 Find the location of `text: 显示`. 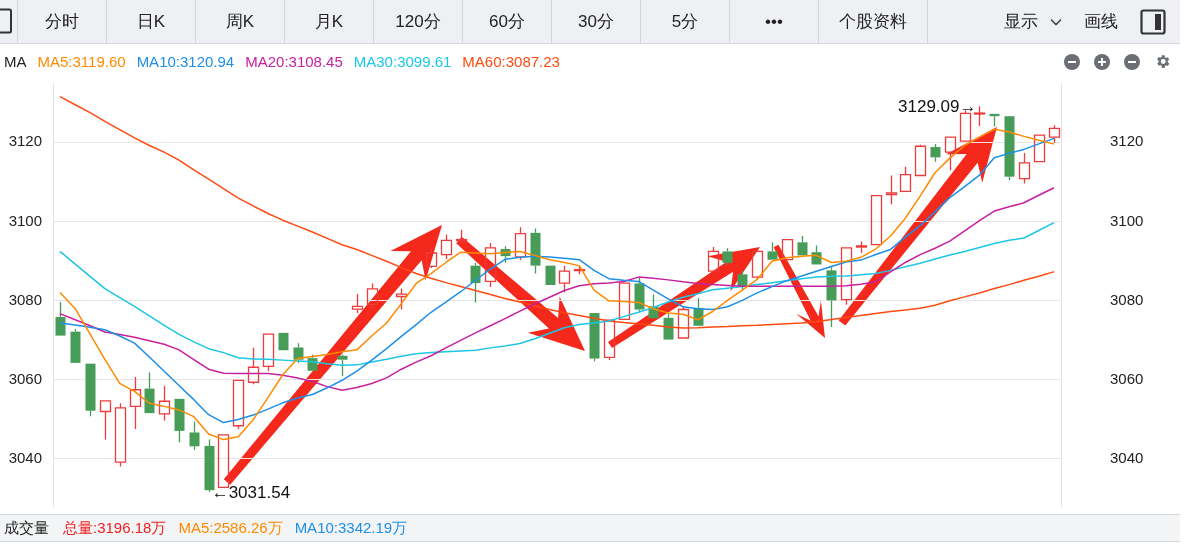

text: 显示 is located at coordinates (1021, 22).